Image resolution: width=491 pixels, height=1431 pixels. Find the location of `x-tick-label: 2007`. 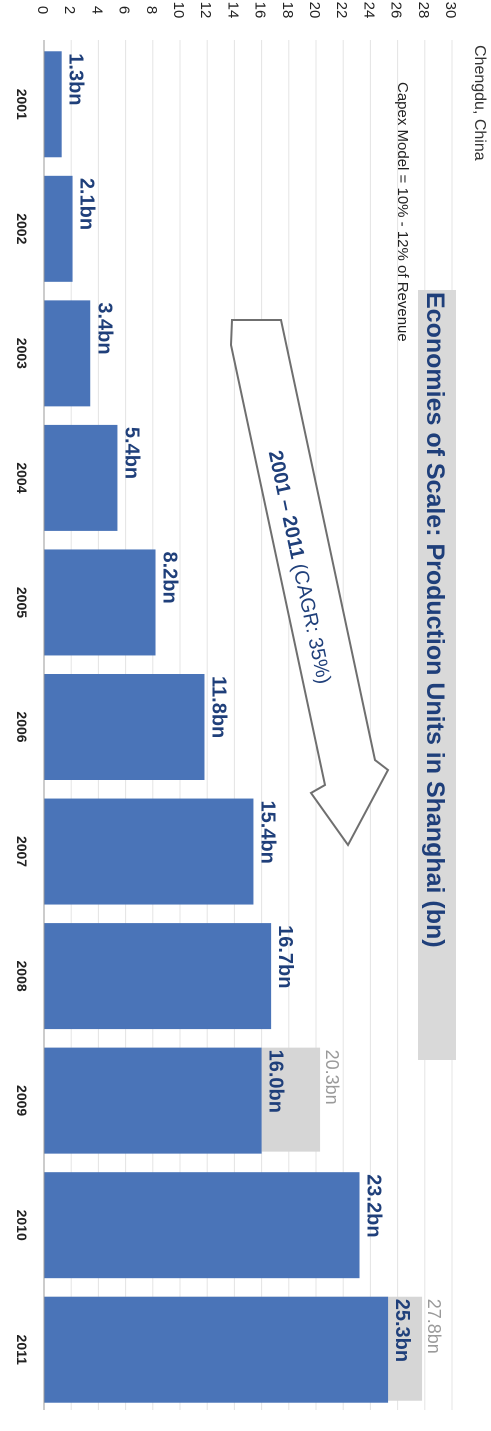

x-tick-label: 2007 is located at coordinates (22, 851).